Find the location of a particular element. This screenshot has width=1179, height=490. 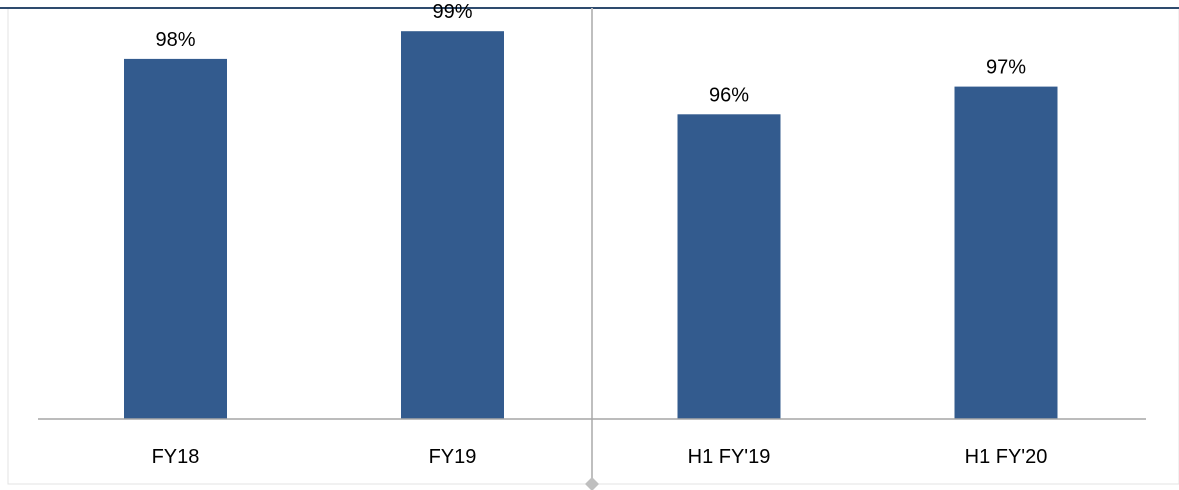

x-tick-label: FY18 is located at coordinates (176, 457).